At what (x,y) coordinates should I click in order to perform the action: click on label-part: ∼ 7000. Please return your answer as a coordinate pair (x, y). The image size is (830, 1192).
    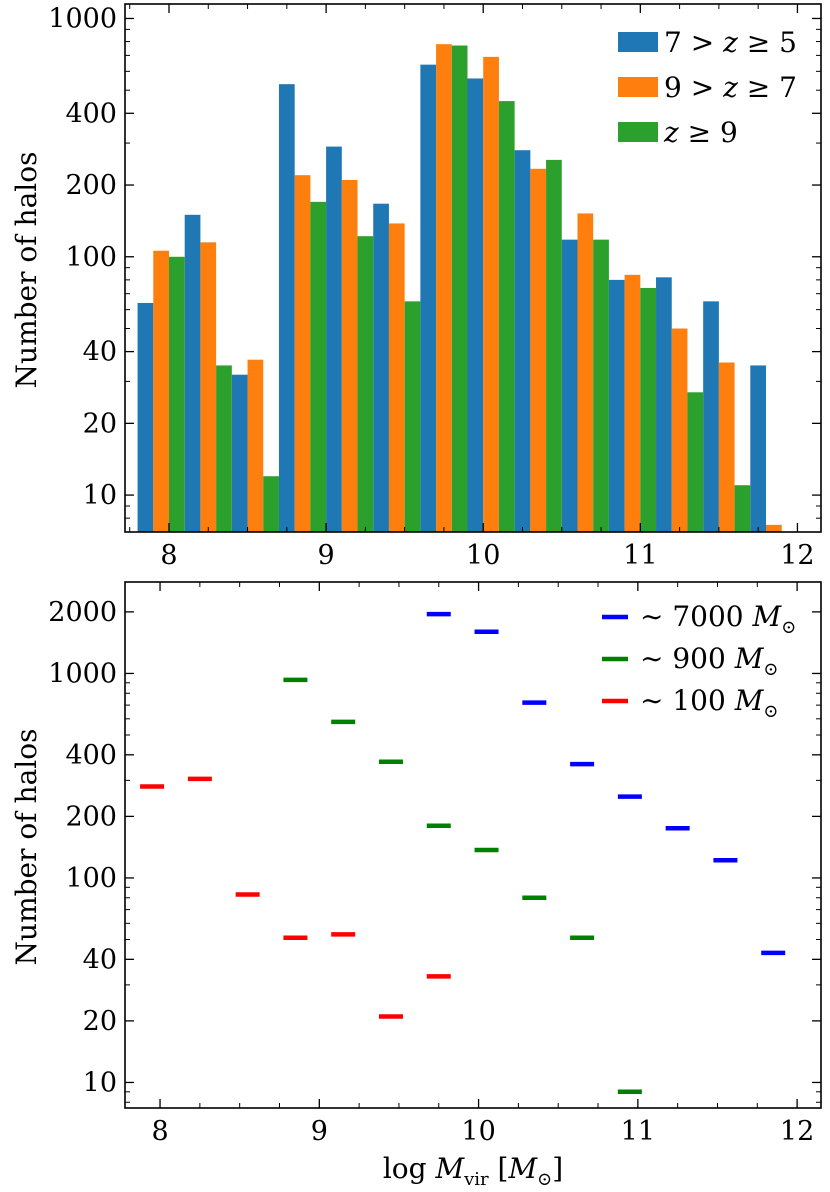
    Looking at the image, I should click on (696, 616).